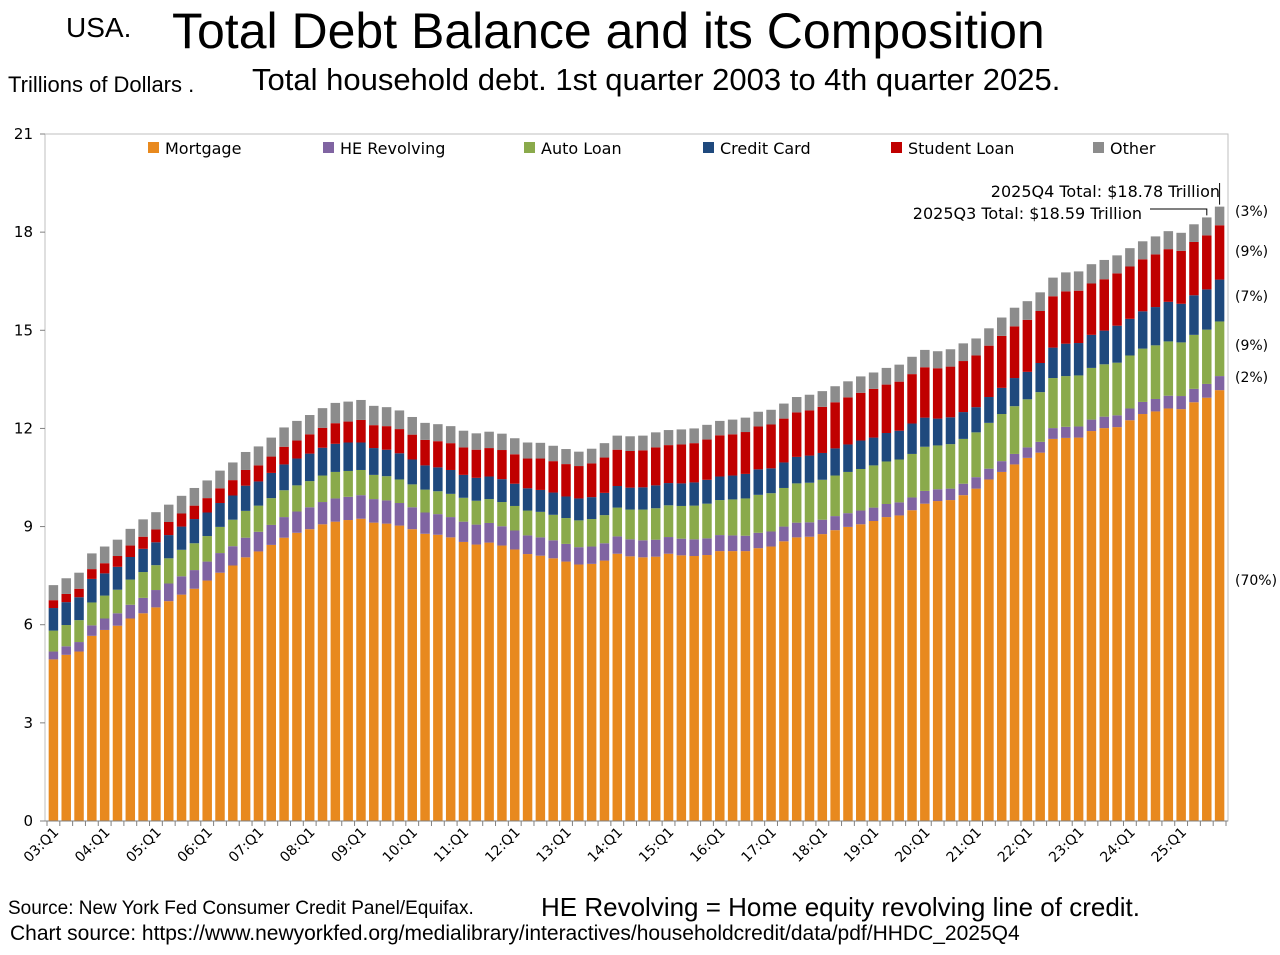 This screenshot has width=1280, height=955. Describe the element at coordinates (1015, 845) in the screenshot. I see `x-tick-label: 22:Q1` at that location.